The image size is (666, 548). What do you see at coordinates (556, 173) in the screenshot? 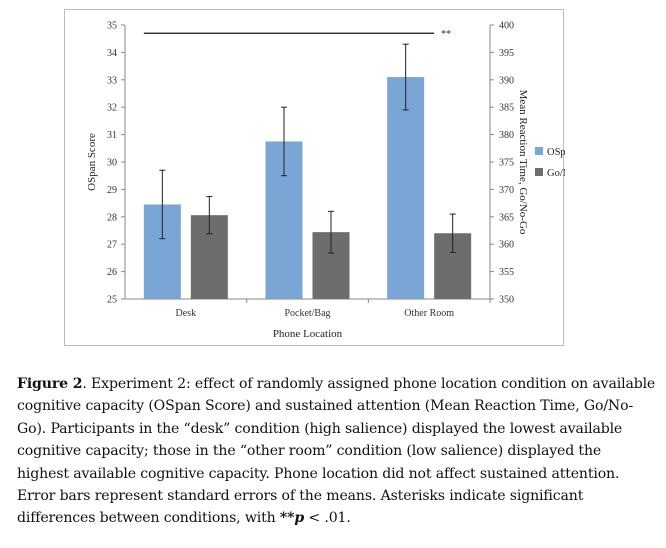
I see `legend-label-gonogo: Go/No-Go` at bounding box center [556, 173].